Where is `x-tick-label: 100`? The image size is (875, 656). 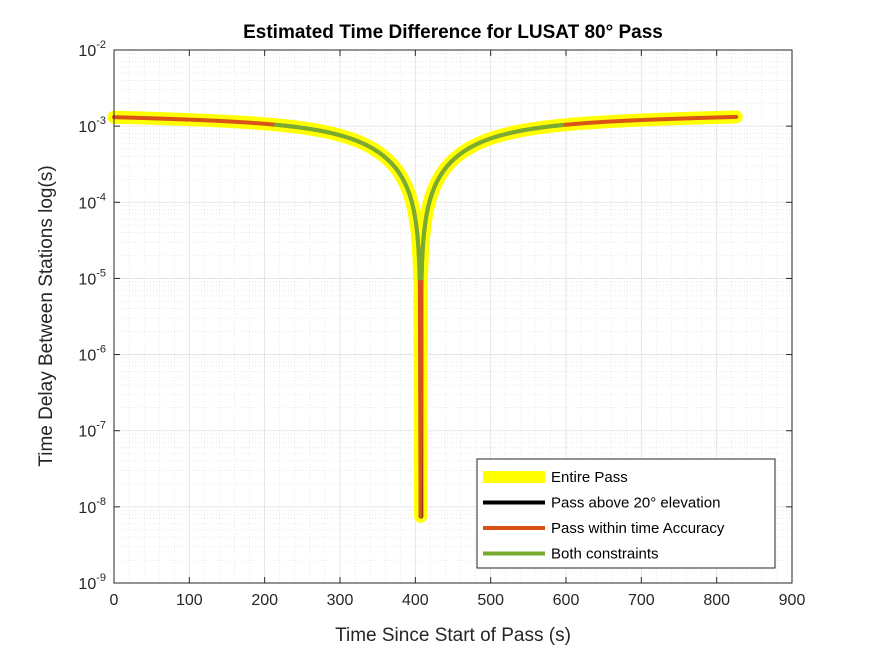 x-tick-label: 100 is located at coordinates (189, 600).